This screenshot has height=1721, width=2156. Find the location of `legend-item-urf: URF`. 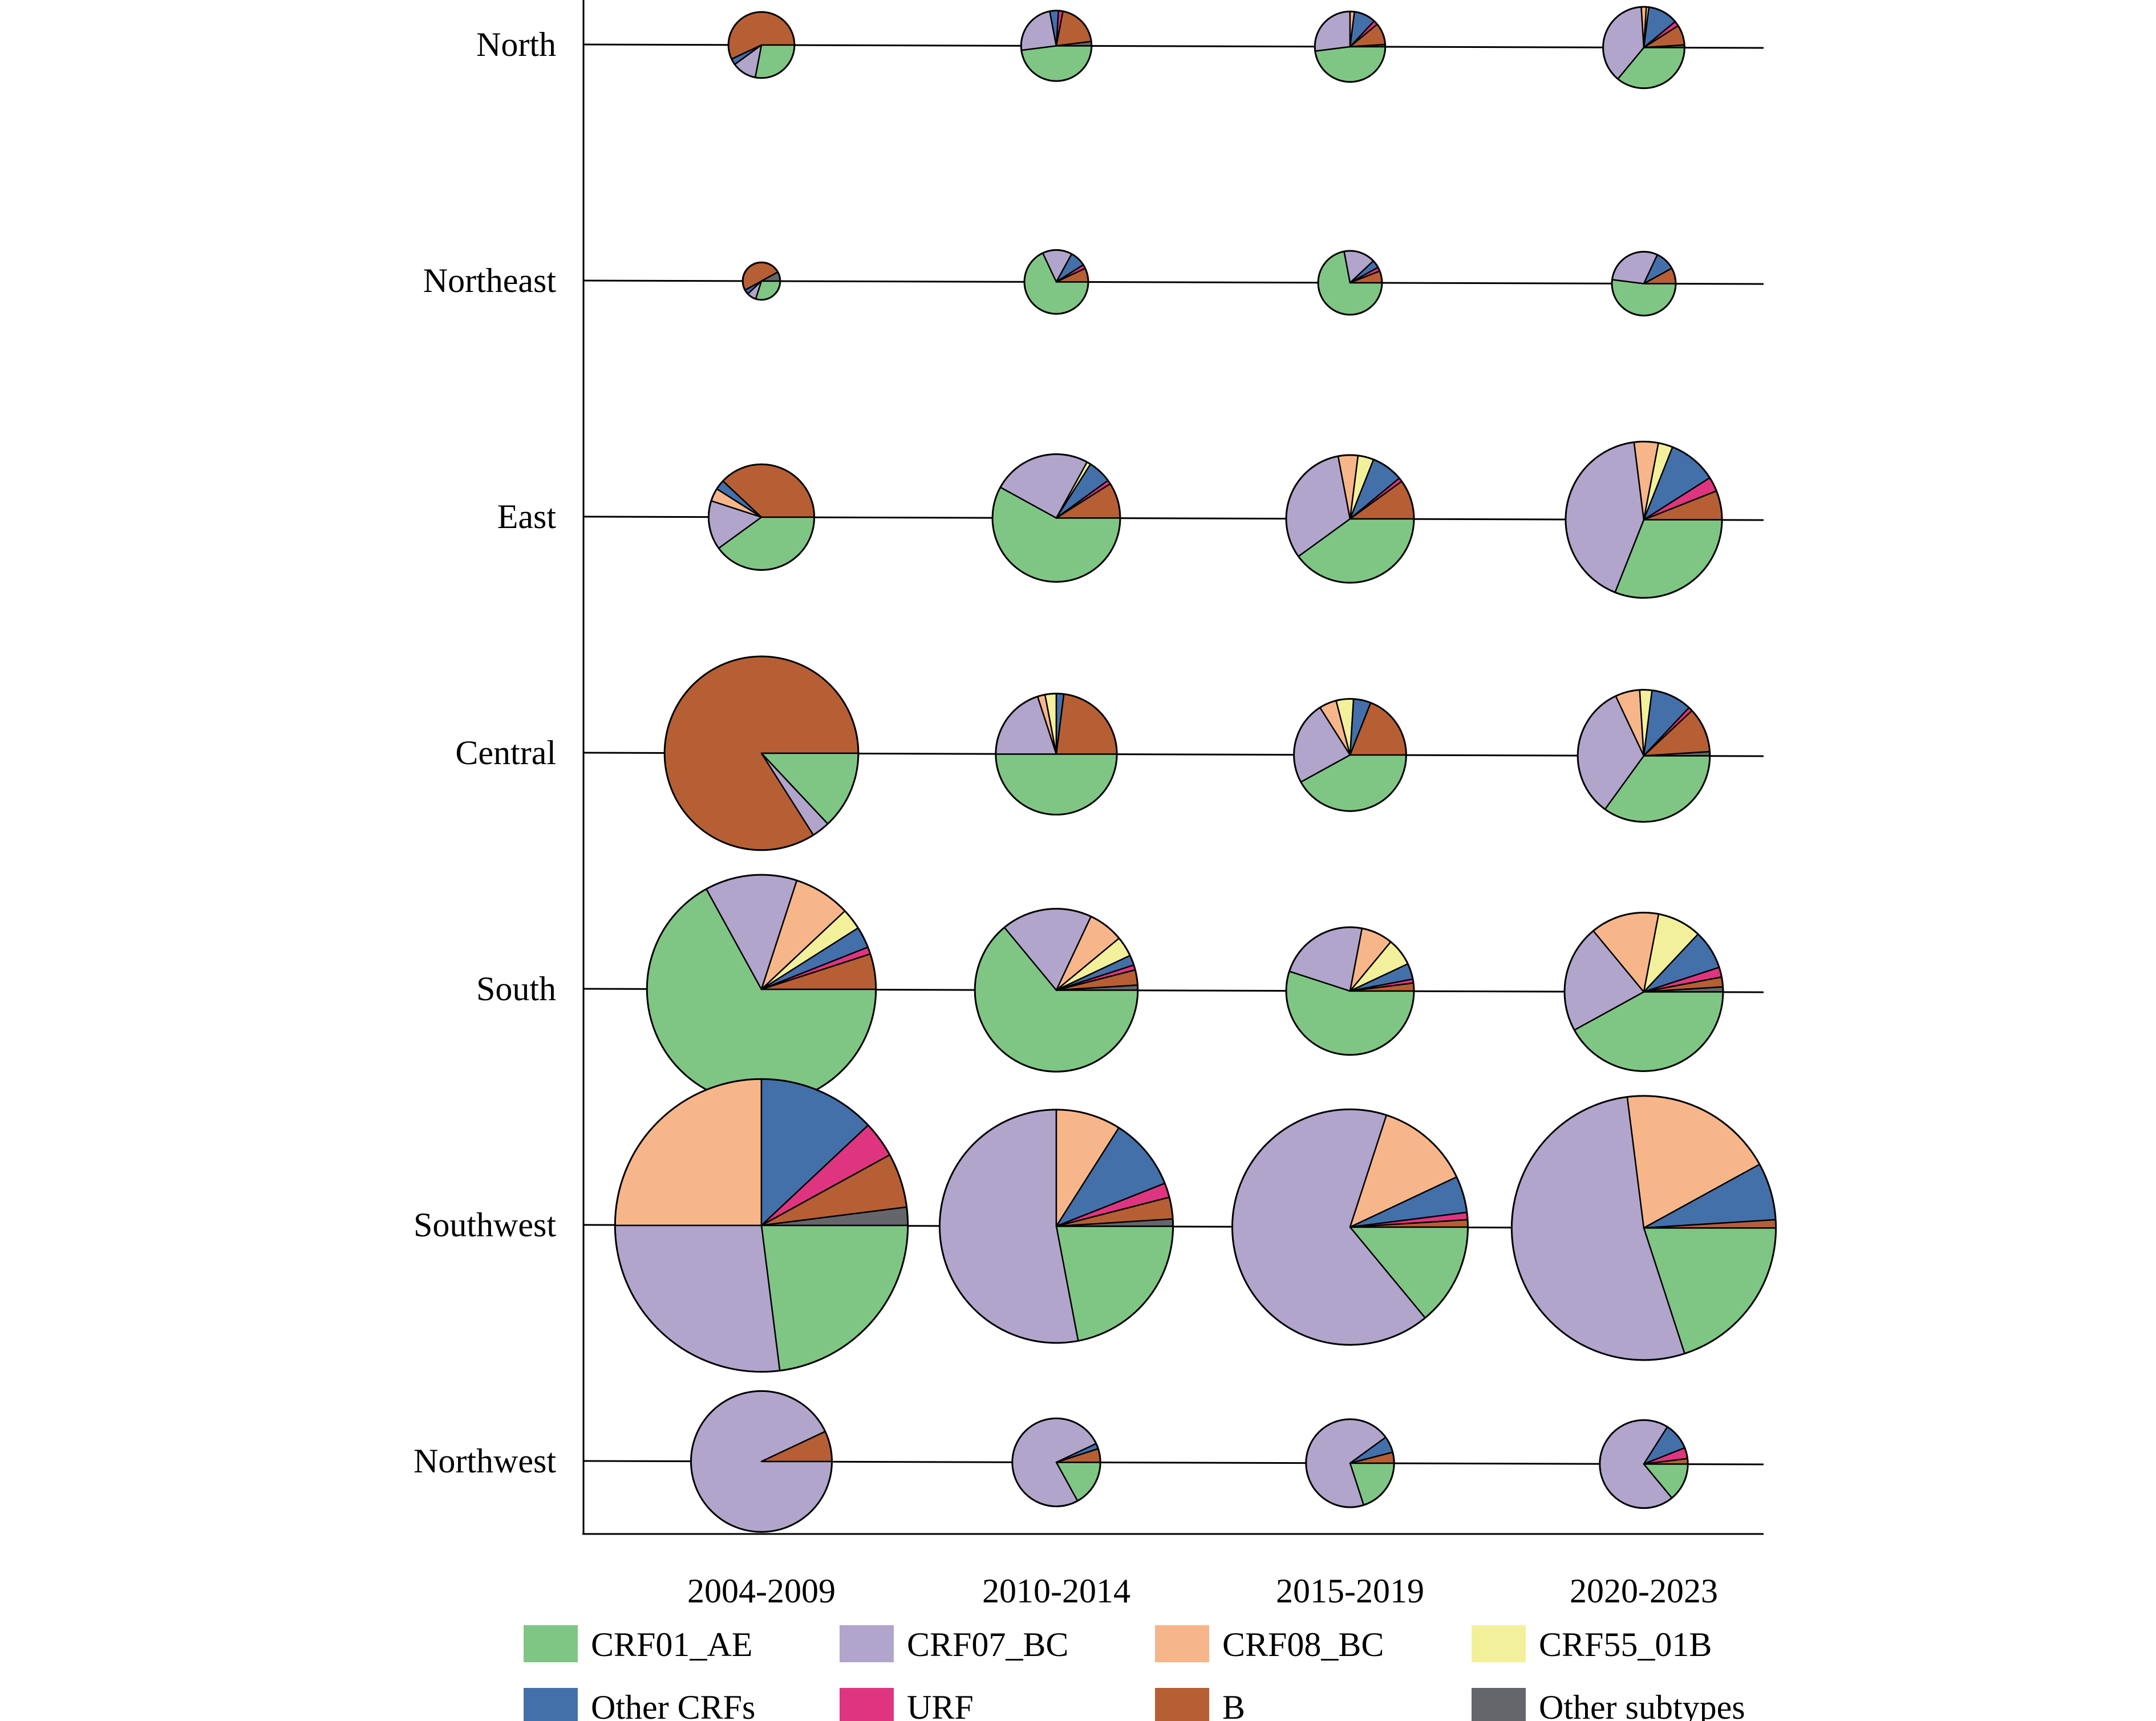

legend-item-urf: URF is located at coordinates (907, 1704).